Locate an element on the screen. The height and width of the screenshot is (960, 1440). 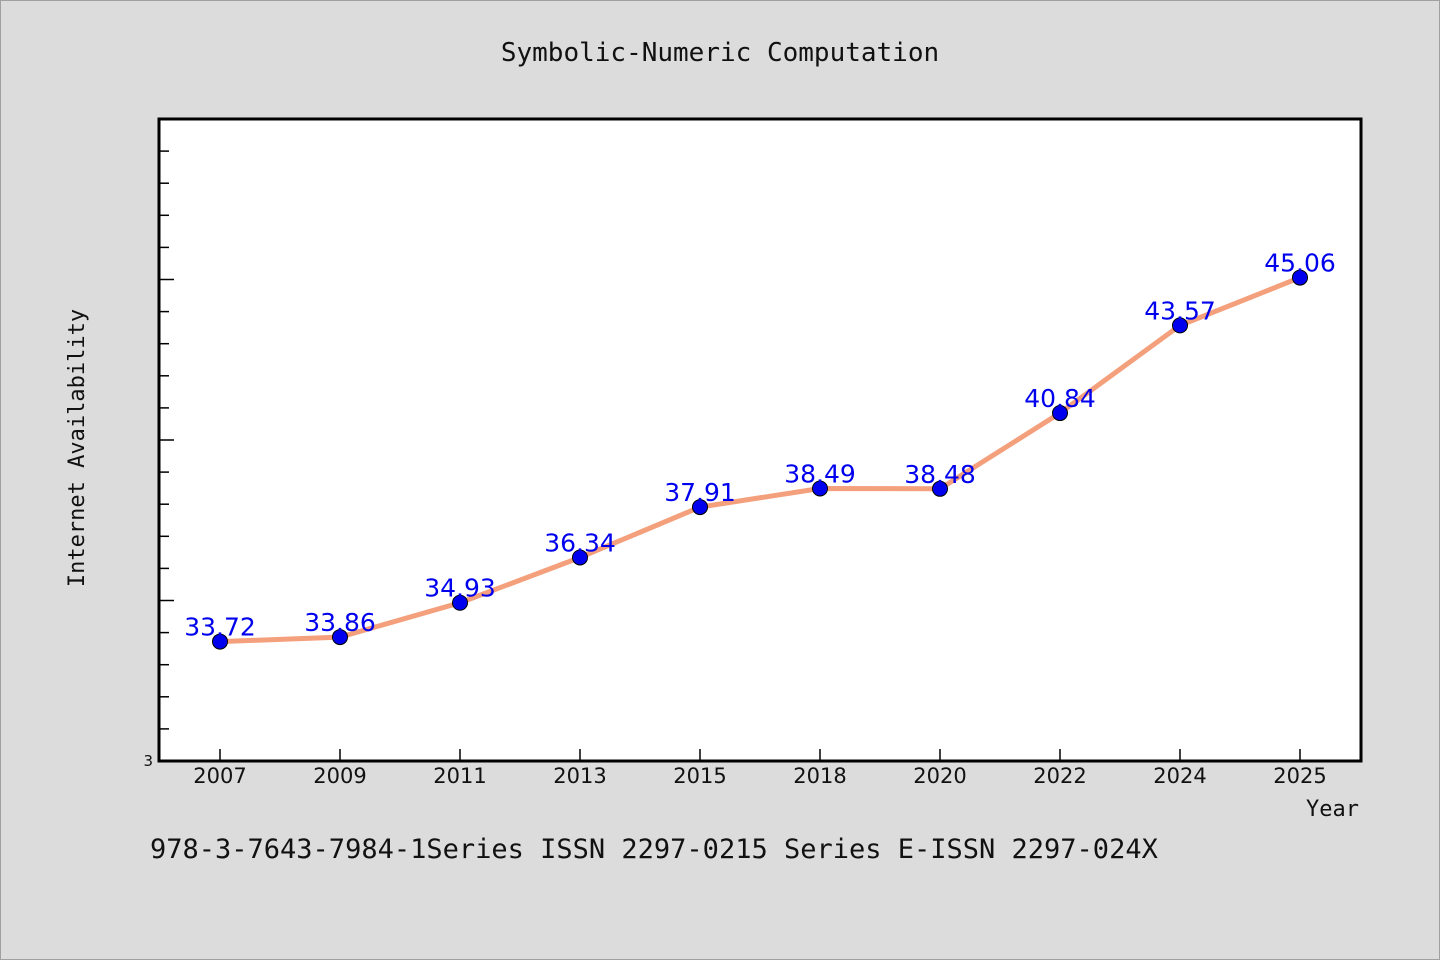
chart-title: Symbolic-Numeric Computation is located at coordinates (720, 53).